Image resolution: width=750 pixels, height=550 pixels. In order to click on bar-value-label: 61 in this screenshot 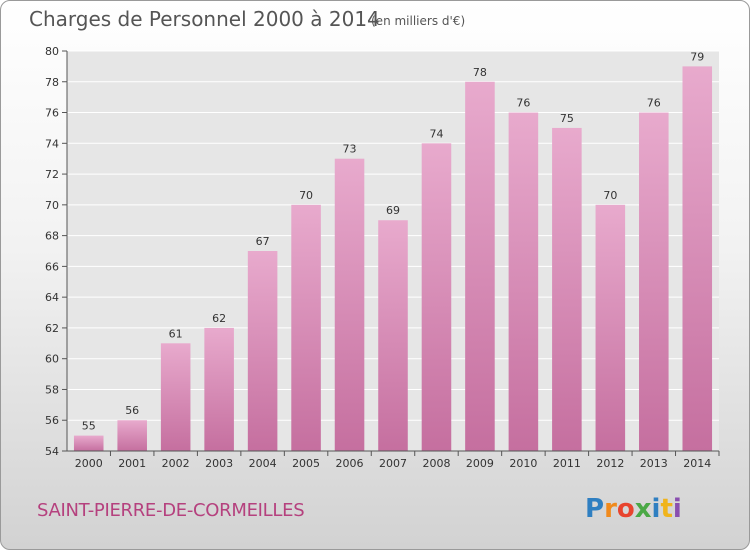, I will do `click(176, 333)`.